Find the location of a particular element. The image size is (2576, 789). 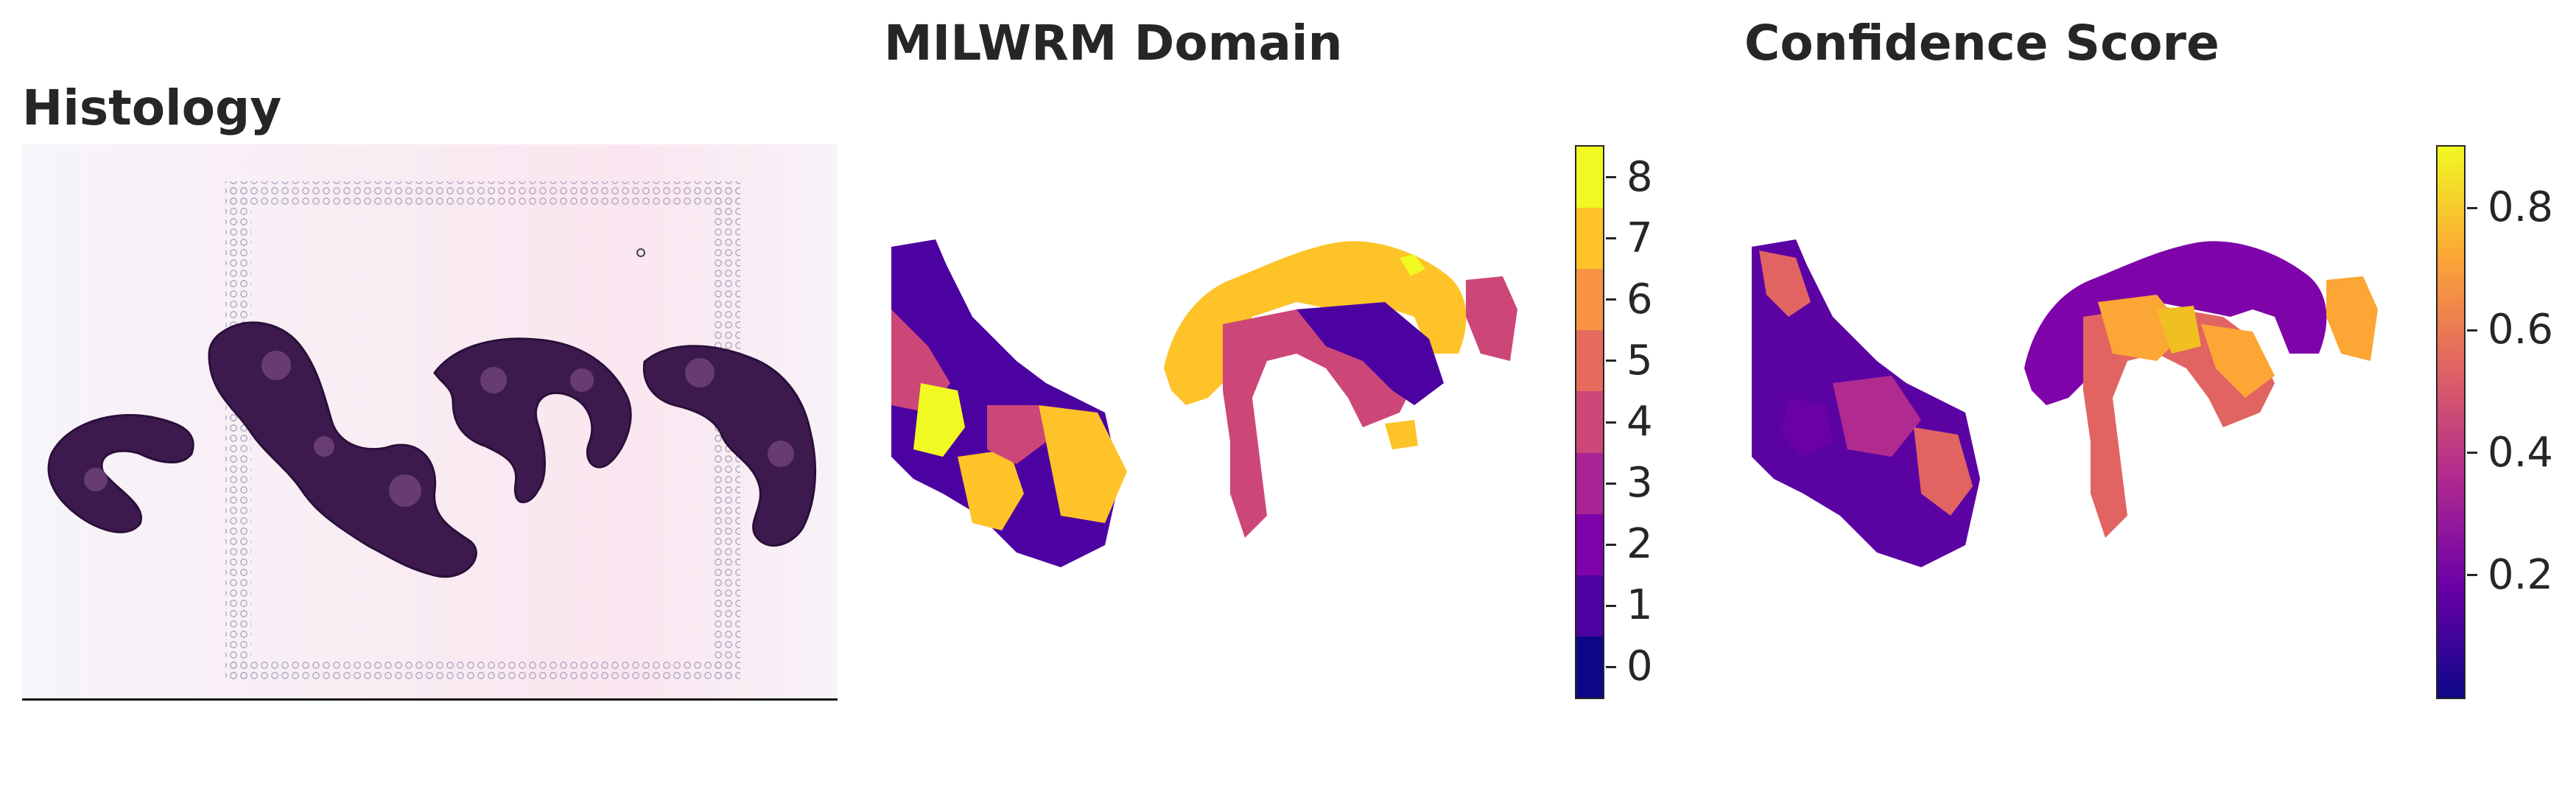

confidence-score-title: Confidence Score is located at coordinates (1981, 43).